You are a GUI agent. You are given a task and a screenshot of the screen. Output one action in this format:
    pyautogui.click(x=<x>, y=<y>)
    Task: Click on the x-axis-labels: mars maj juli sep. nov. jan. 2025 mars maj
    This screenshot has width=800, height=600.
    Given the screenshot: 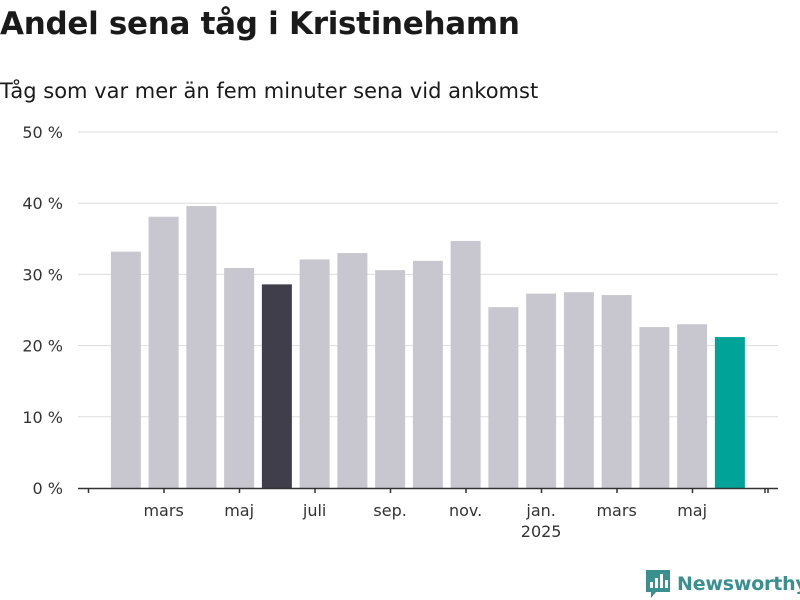 What is the action you would take?
    pyautogui.click(x=425, y=521)
    